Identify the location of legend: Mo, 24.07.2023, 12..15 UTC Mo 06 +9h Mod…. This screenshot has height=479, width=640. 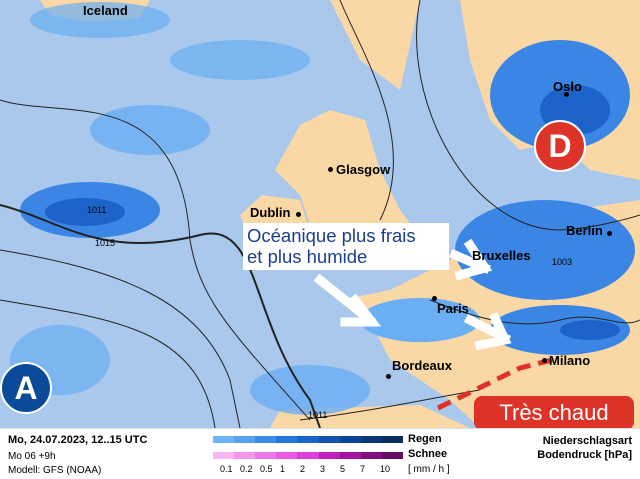
(320, 453).